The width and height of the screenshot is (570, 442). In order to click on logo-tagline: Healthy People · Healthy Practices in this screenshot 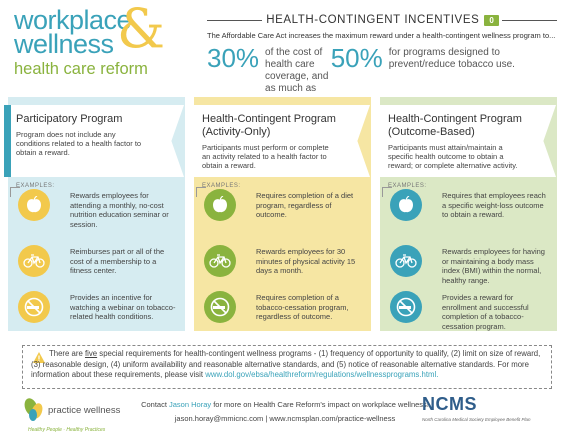, I will do `click(67, 430)`.